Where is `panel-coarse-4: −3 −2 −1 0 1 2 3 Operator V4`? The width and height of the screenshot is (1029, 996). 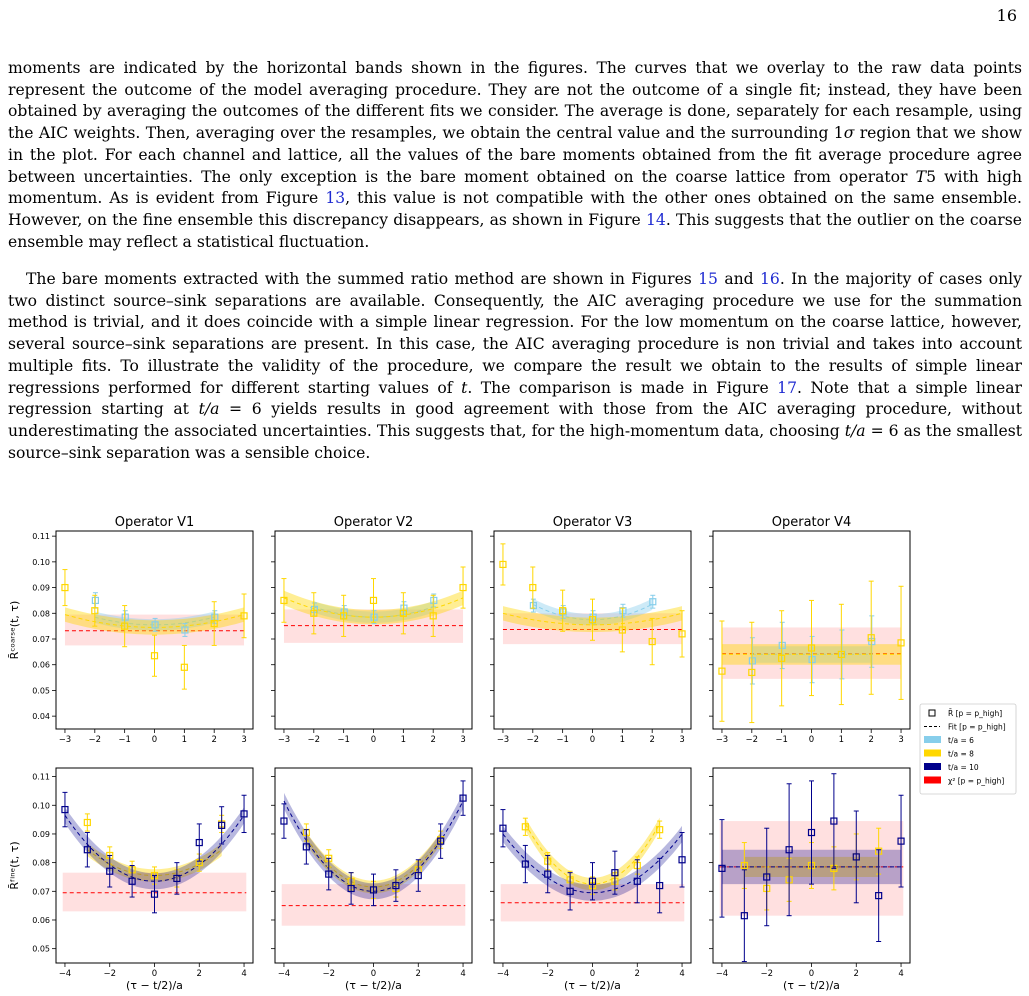
panel-coarse-4: −3 −2 −1 0 1 2 3 Operator V4 is located at coordinates (810, 630).